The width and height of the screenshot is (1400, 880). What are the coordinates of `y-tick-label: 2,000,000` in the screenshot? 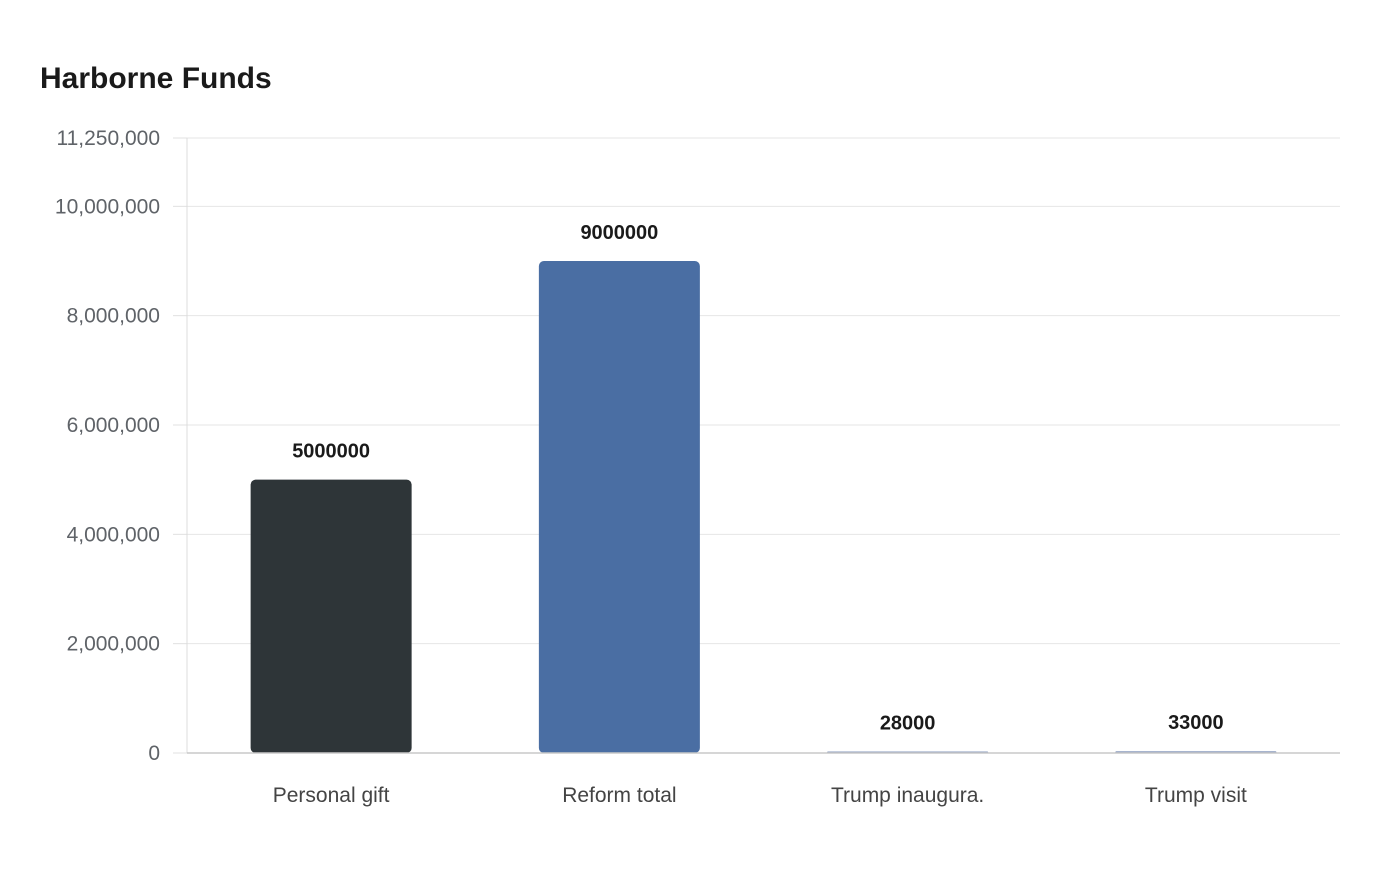 It's located at (113, 644).